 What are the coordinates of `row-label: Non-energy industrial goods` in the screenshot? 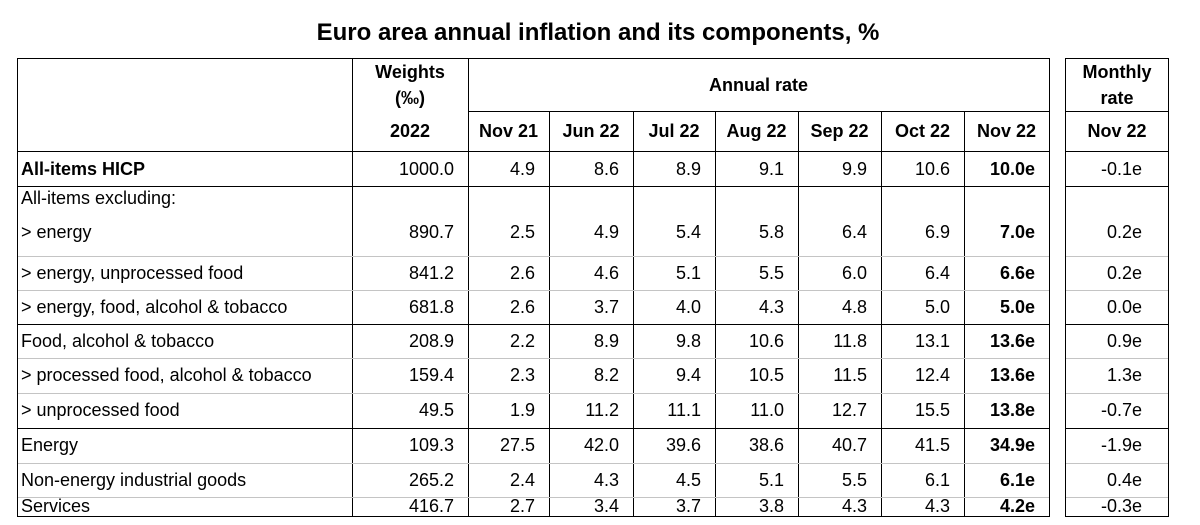 It's located at (134, 479).